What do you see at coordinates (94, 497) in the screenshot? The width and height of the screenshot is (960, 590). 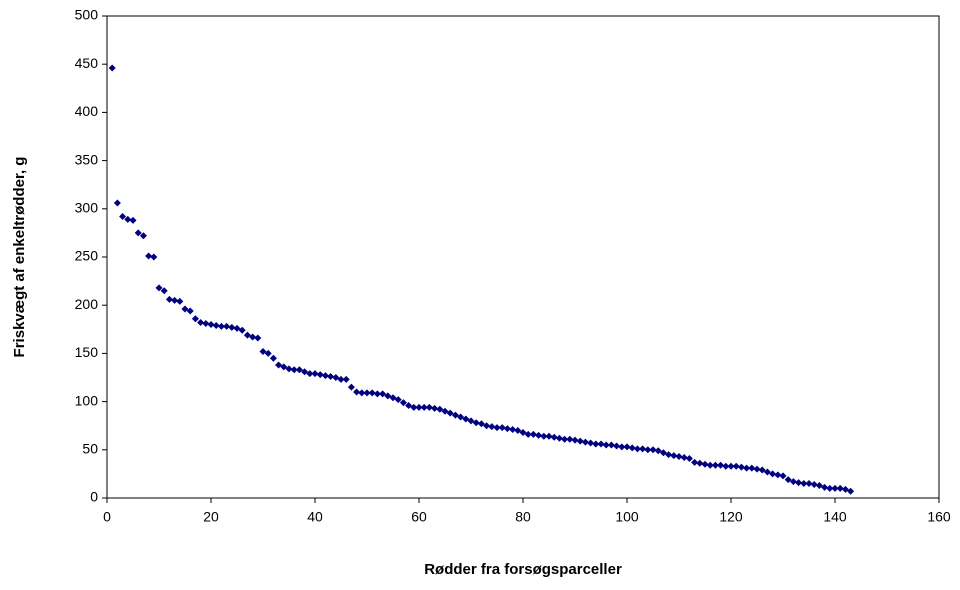 I see `y-tick-label: 0` at bounding box center [94, 497].